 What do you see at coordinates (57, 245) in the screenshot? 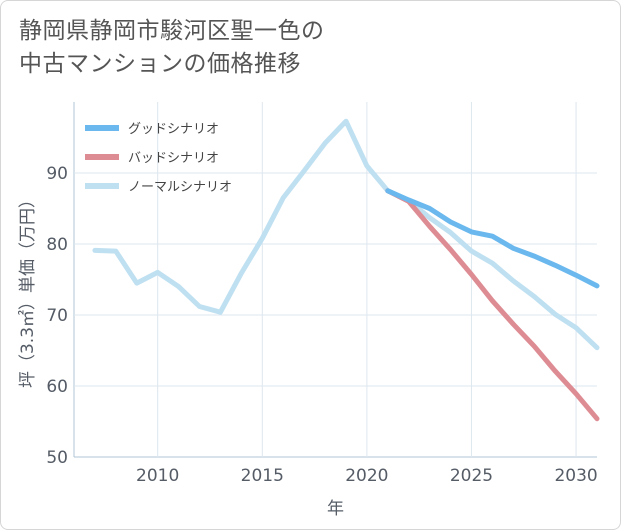
I see `y-tick-label: 80` at bounding box center [57, 245].